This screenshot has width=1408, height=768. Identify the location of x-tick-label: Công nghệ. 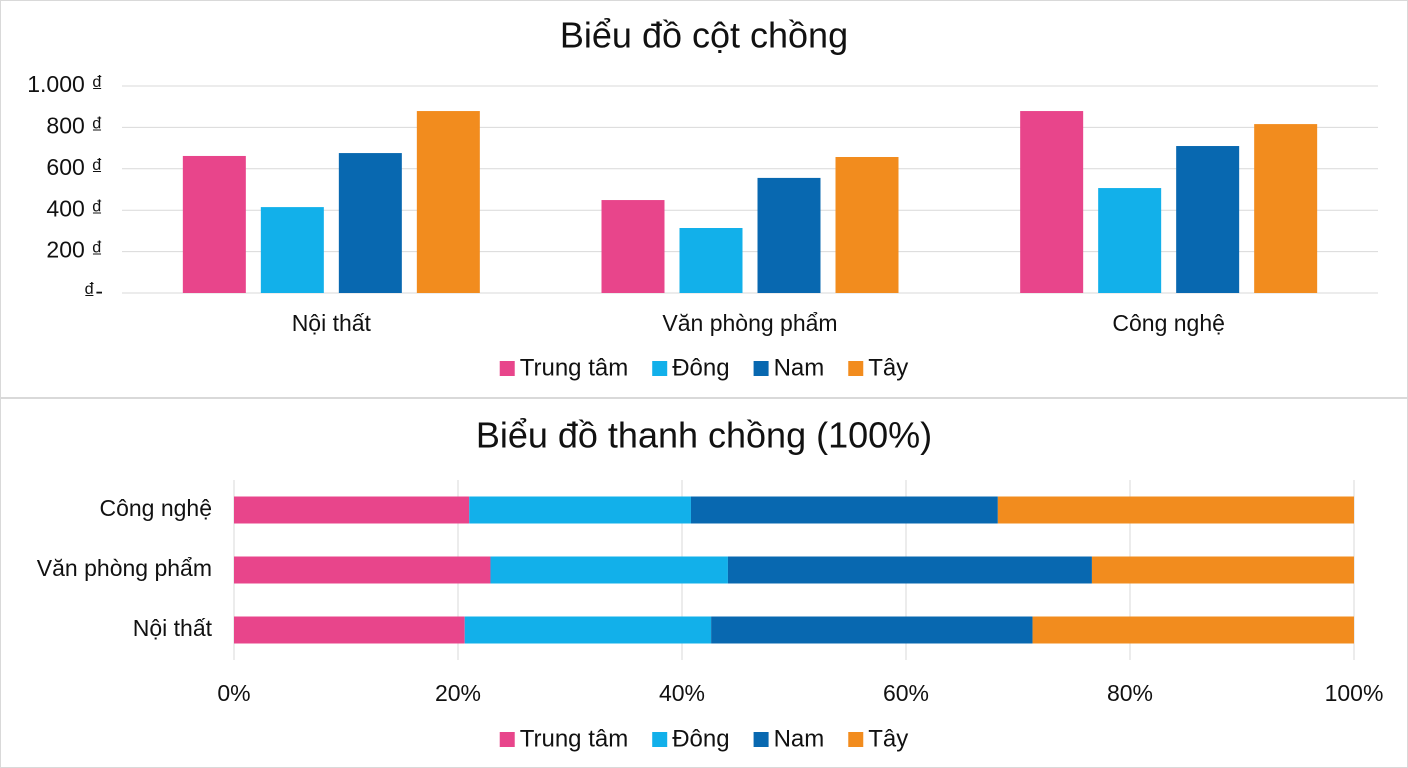
(1168, 323).